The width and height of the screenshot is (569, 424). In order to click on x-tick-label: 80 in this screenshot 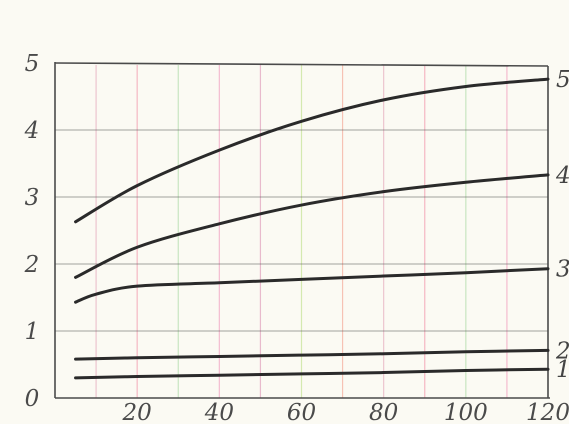, I will do `click(383, 412)`.